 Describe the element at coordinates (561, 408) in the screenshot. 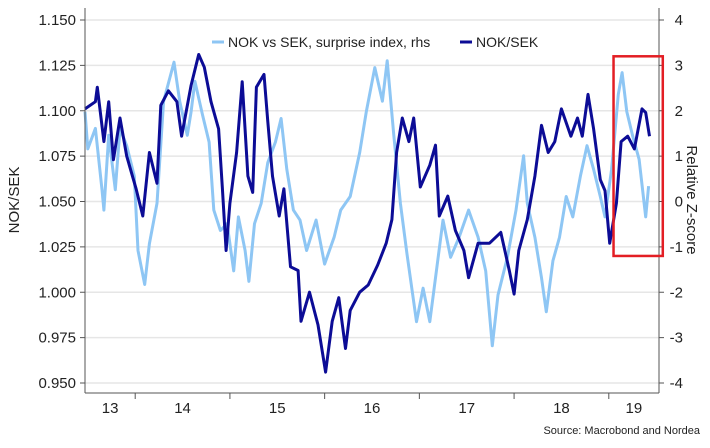

I see `x-tick-label: 18` at that location.